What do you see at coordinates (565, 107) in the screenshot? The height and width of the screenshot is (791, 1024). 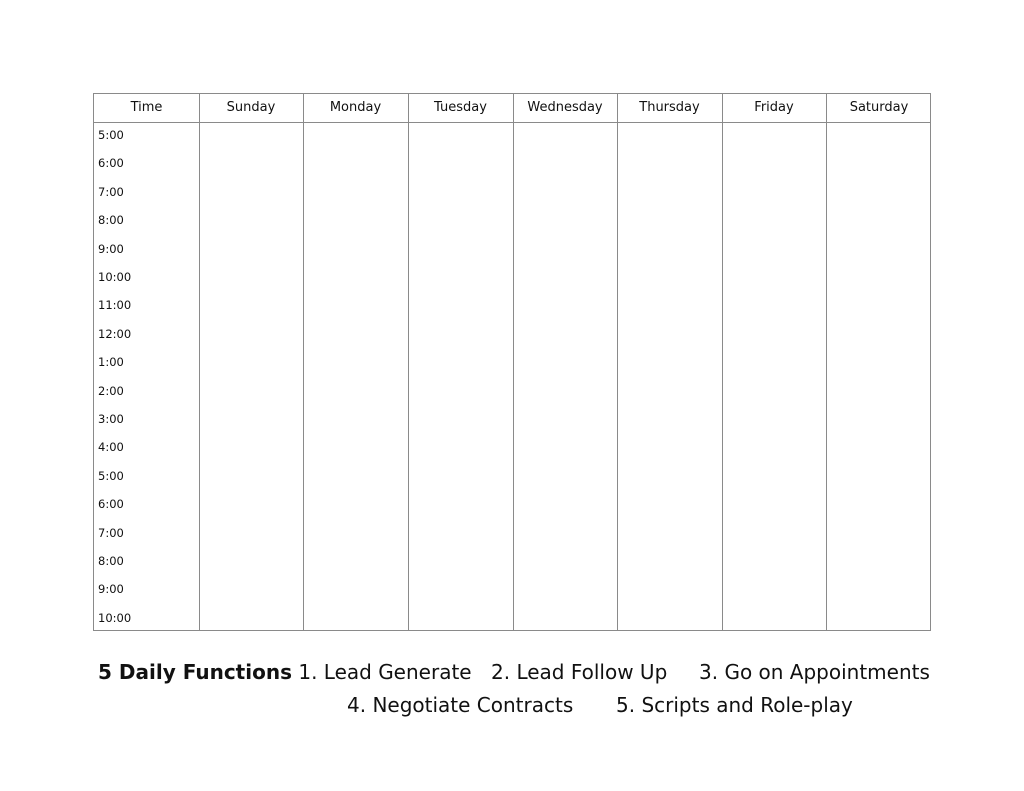 I see `day-header-wednesday: Wednesday` at bounding box center [565, 107].